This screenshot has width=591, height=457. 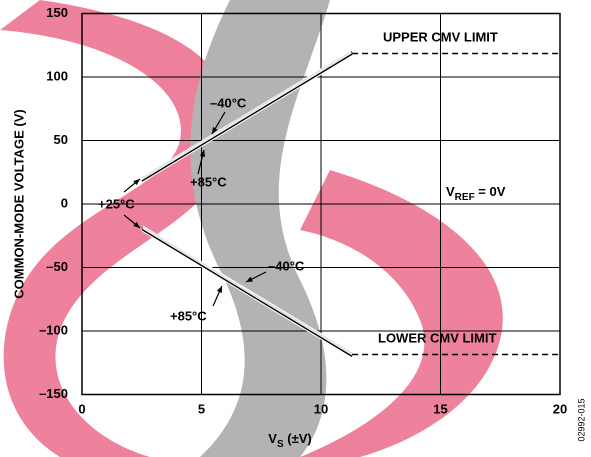 I want to click on x-axis-label-rest: (±V), so click(x=298, y=438).